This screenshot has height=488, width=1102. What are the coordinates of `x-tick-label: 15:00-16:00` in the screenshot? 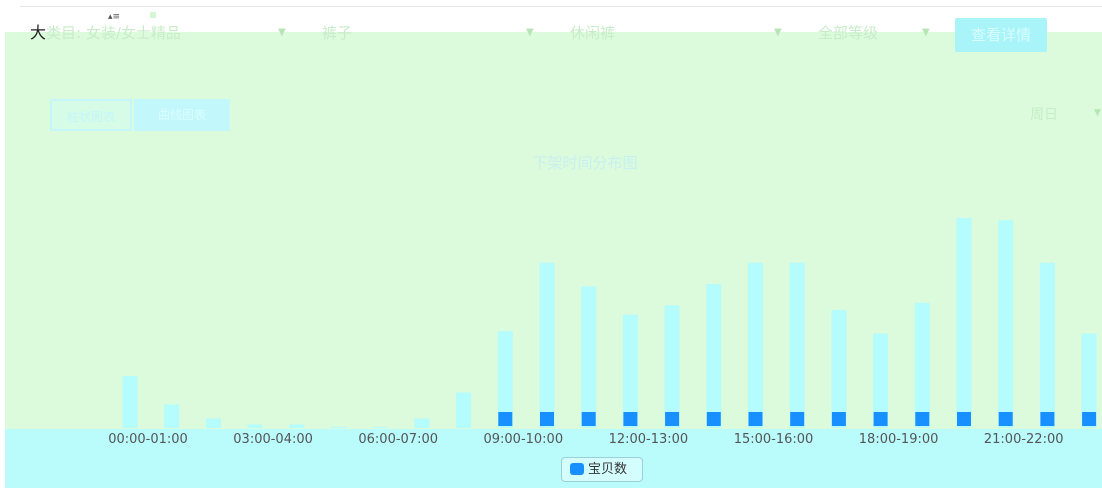 It's located at (774, 439).